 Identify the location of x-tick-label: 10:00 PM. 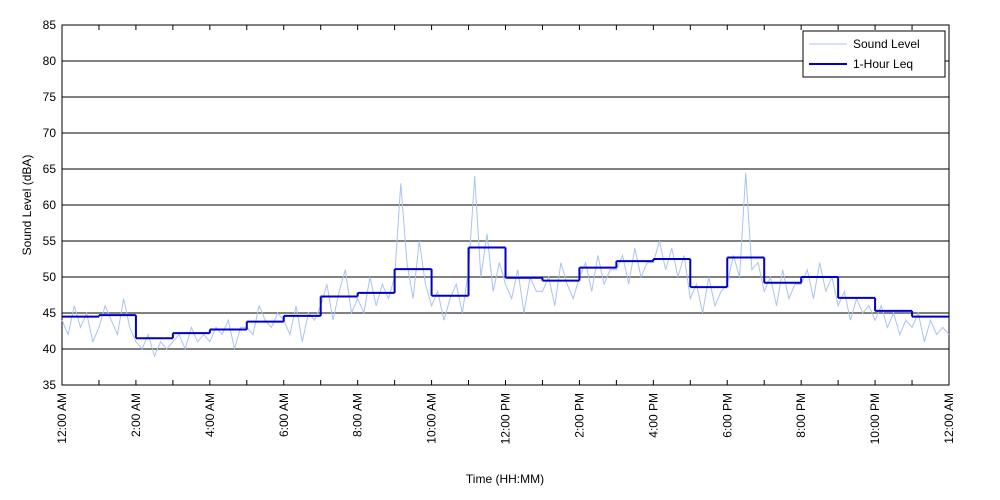
(875, 418).